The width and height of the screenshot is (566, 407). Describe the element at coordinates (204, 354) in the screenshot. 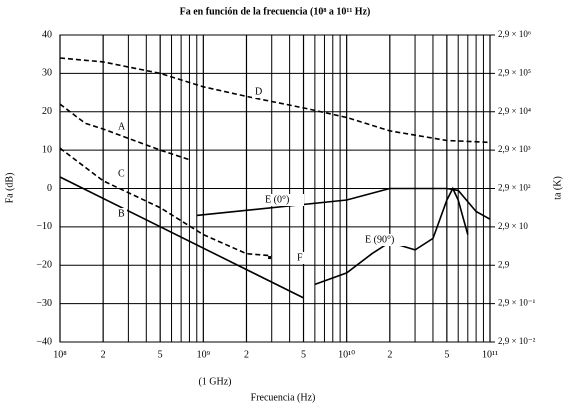

I see `x-tick-label: 10⁹` at that location.